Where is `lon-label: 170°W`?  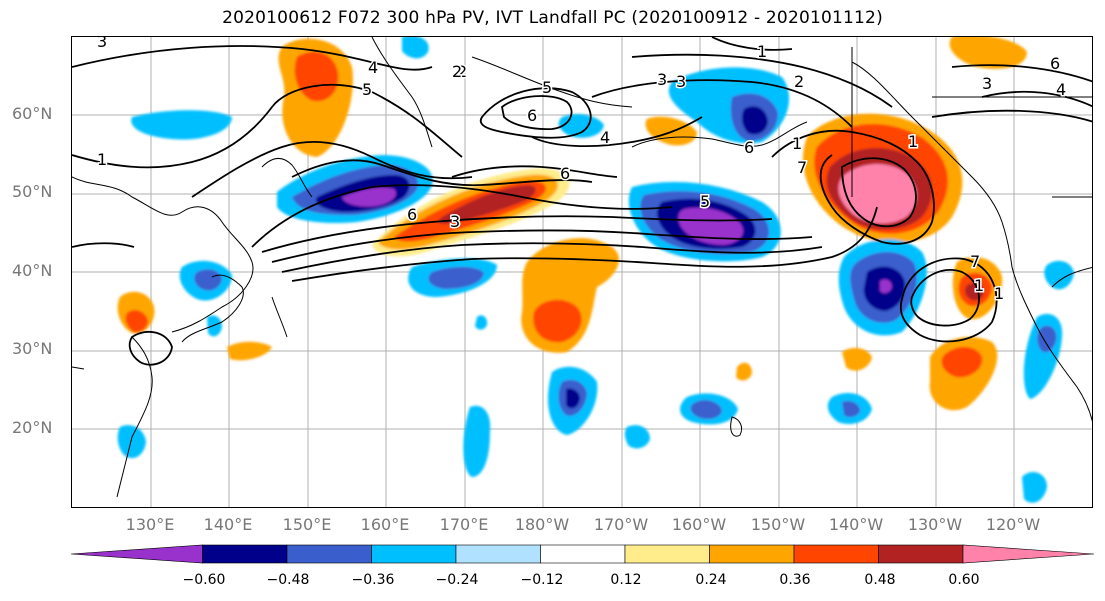
lon-label: 170°W is located at coordinates (621, 524).